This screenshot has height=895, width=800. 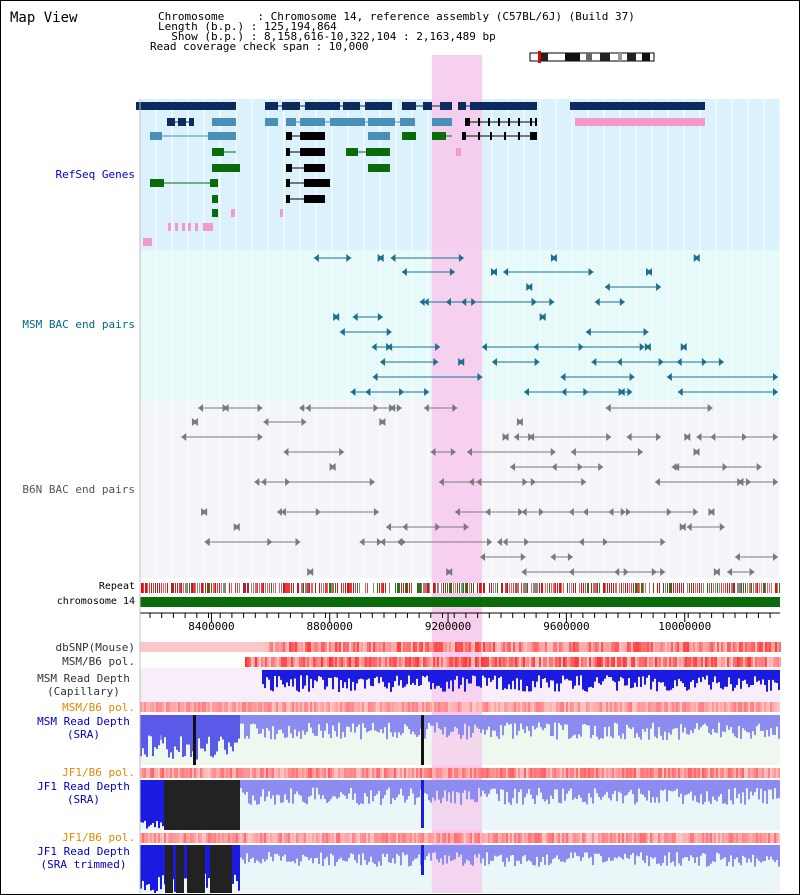 I want to click on gene-exon, so click(x=347, y=122).